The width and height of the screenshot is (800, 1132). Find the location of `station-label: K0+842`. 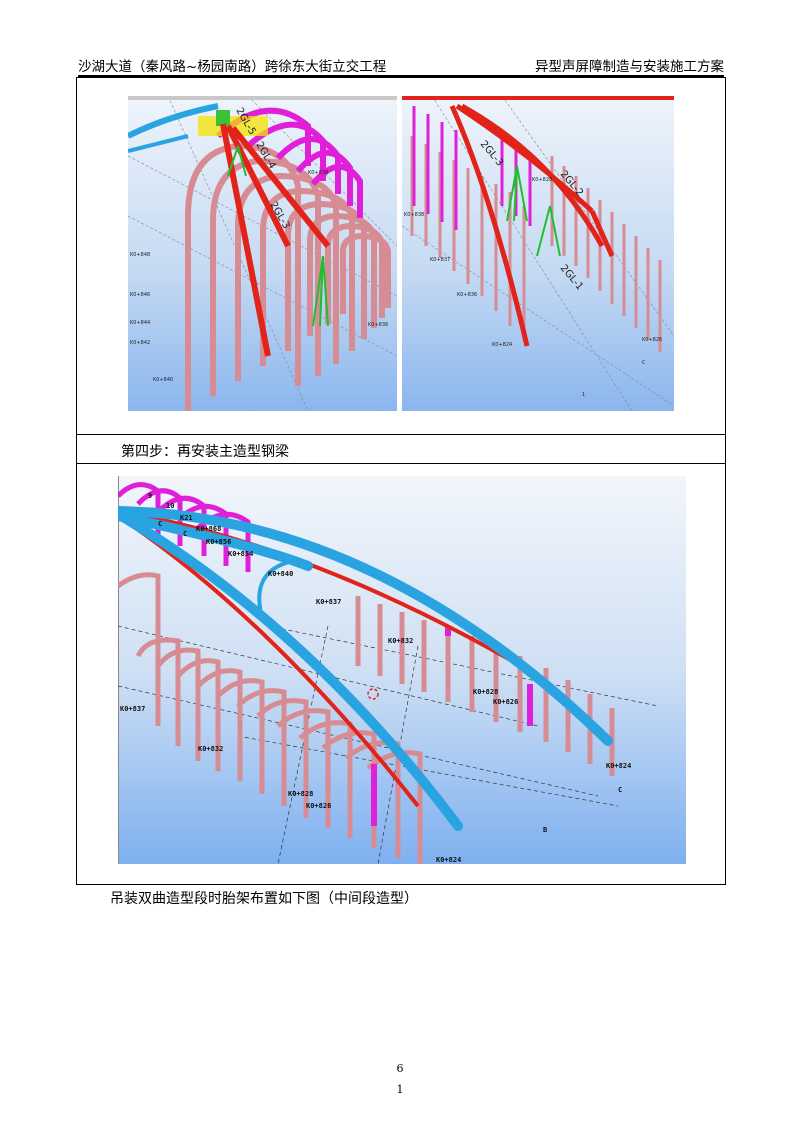

station-label: K0+842 is located at coordinates (140, 343).